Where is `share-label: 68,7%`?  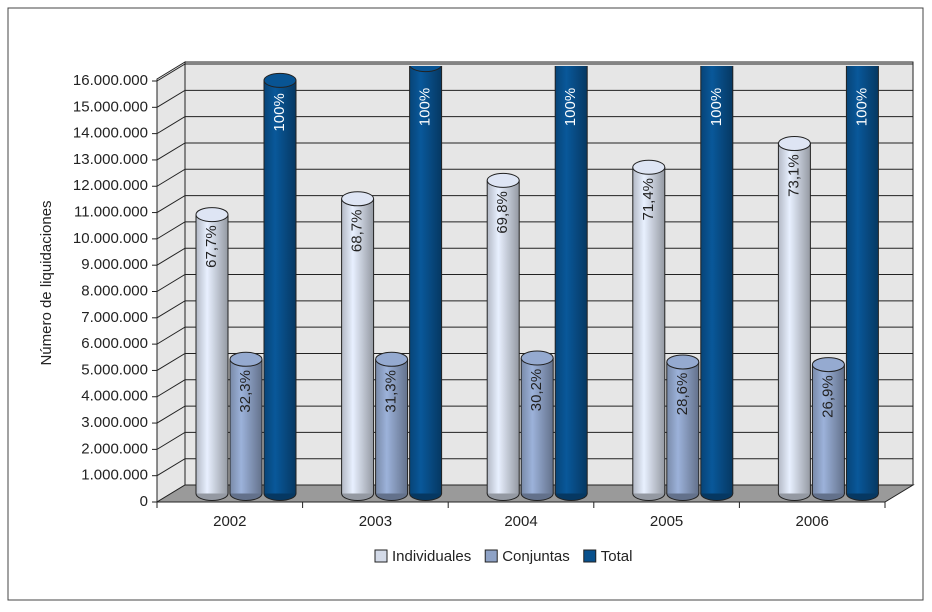 share-label: 68,7% is located at coordinates (357, 231).